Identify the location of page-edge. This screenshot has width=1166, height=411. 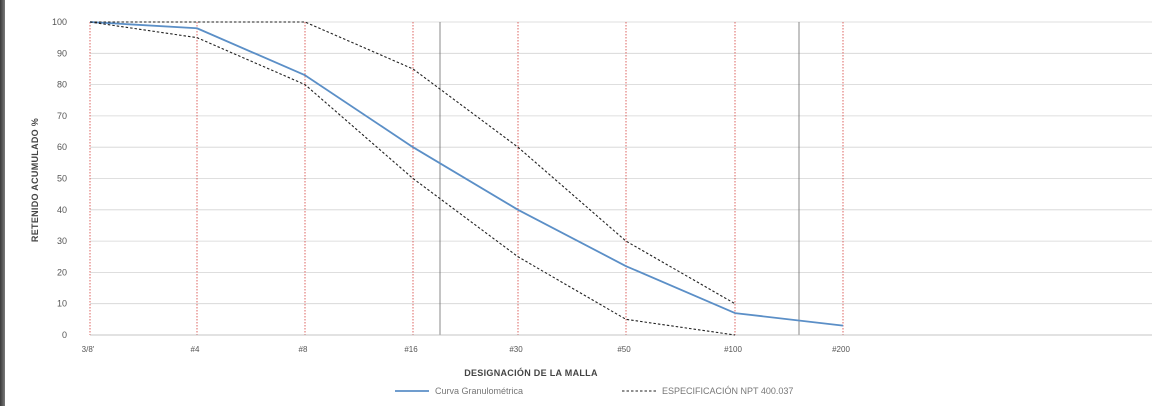
(2, 203).